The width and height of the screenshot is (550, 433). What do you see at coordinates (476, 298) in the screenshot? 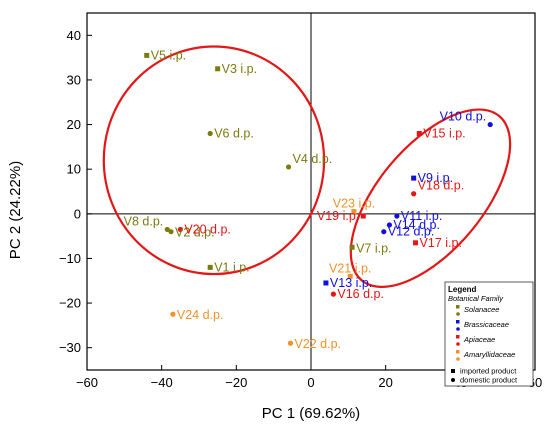
I see `legend-subtitle: Botanical Family` at bounding box center [476, 298].